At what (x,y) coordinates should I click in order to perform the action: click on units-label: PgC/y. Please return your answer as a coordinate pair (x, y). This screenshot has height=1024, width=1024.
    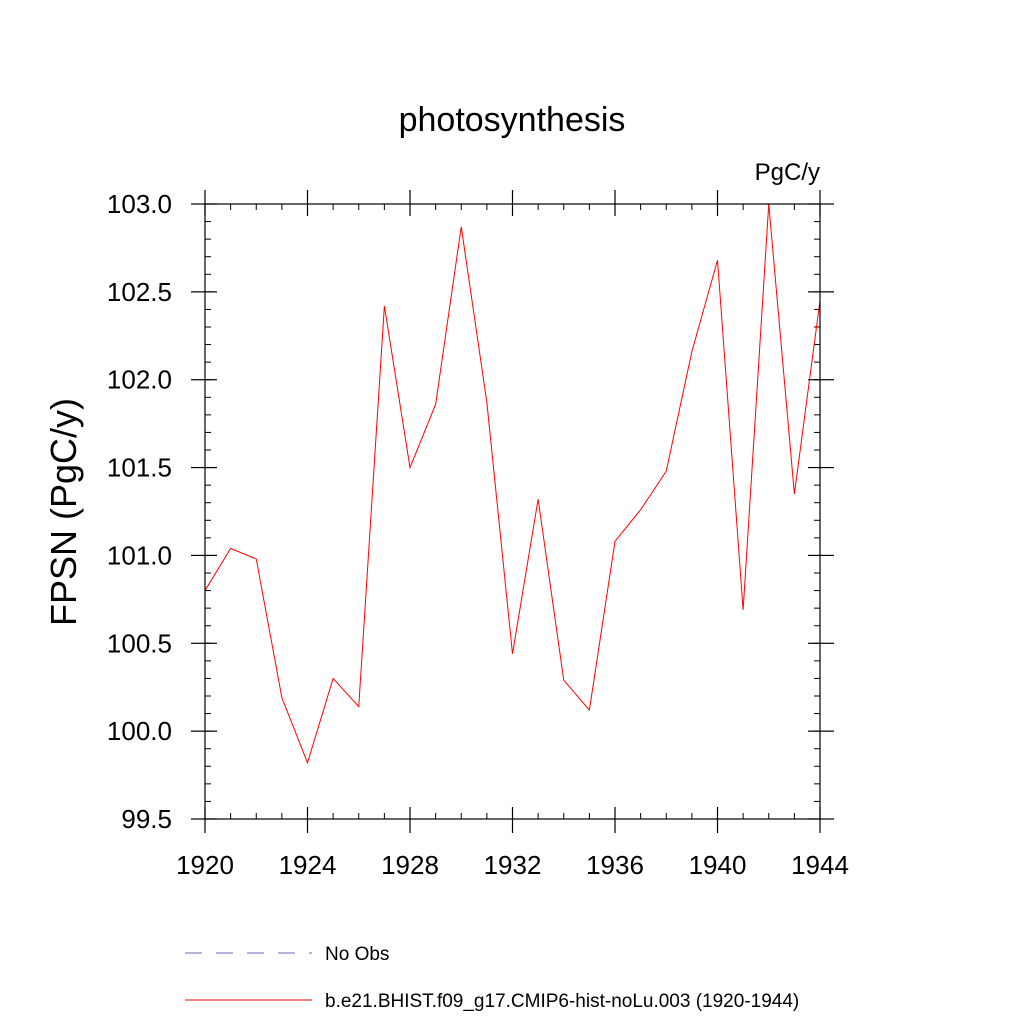
    Looking at the image, I should click on (787, 172).